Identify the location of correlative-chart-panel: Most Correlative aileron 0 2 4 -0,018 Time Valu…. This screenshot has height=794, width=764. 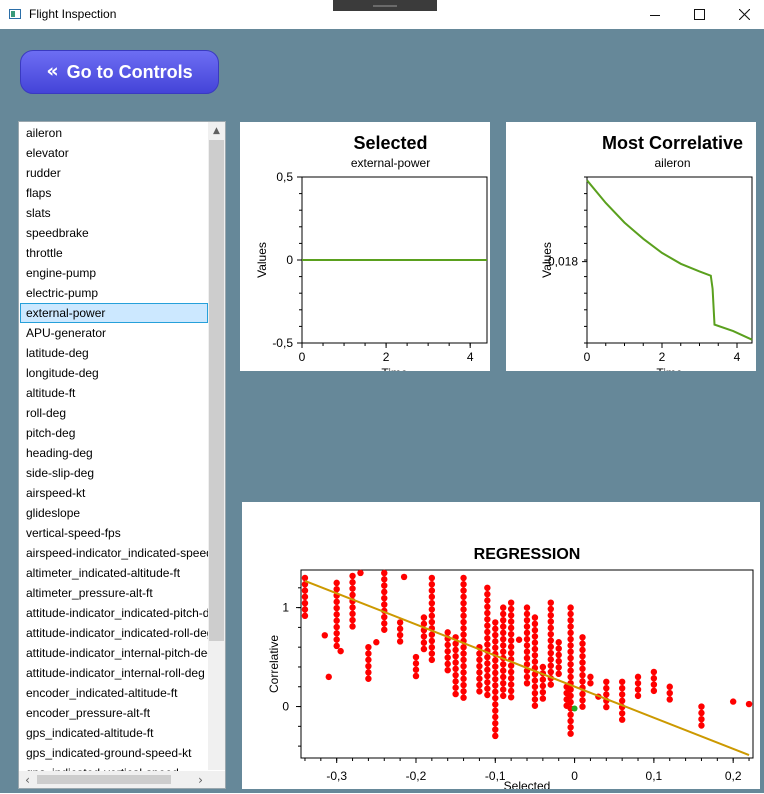
(631, 251).